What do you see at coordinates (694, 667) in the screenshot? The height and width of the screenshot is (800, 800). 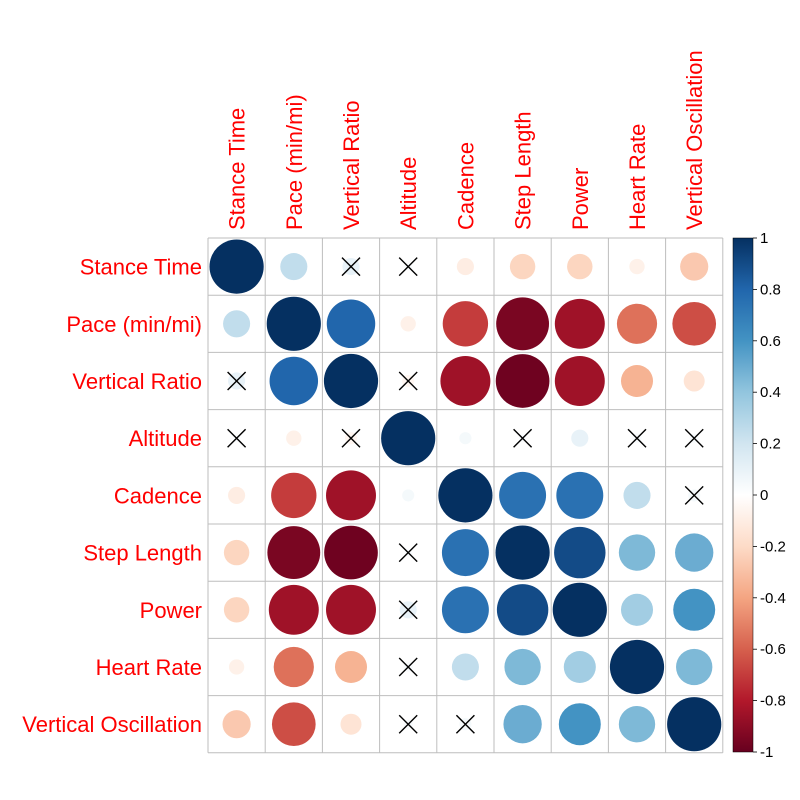 I see `correlation-circle-heart-rate-vertical-oscillation` at bounding box center [694, 667].